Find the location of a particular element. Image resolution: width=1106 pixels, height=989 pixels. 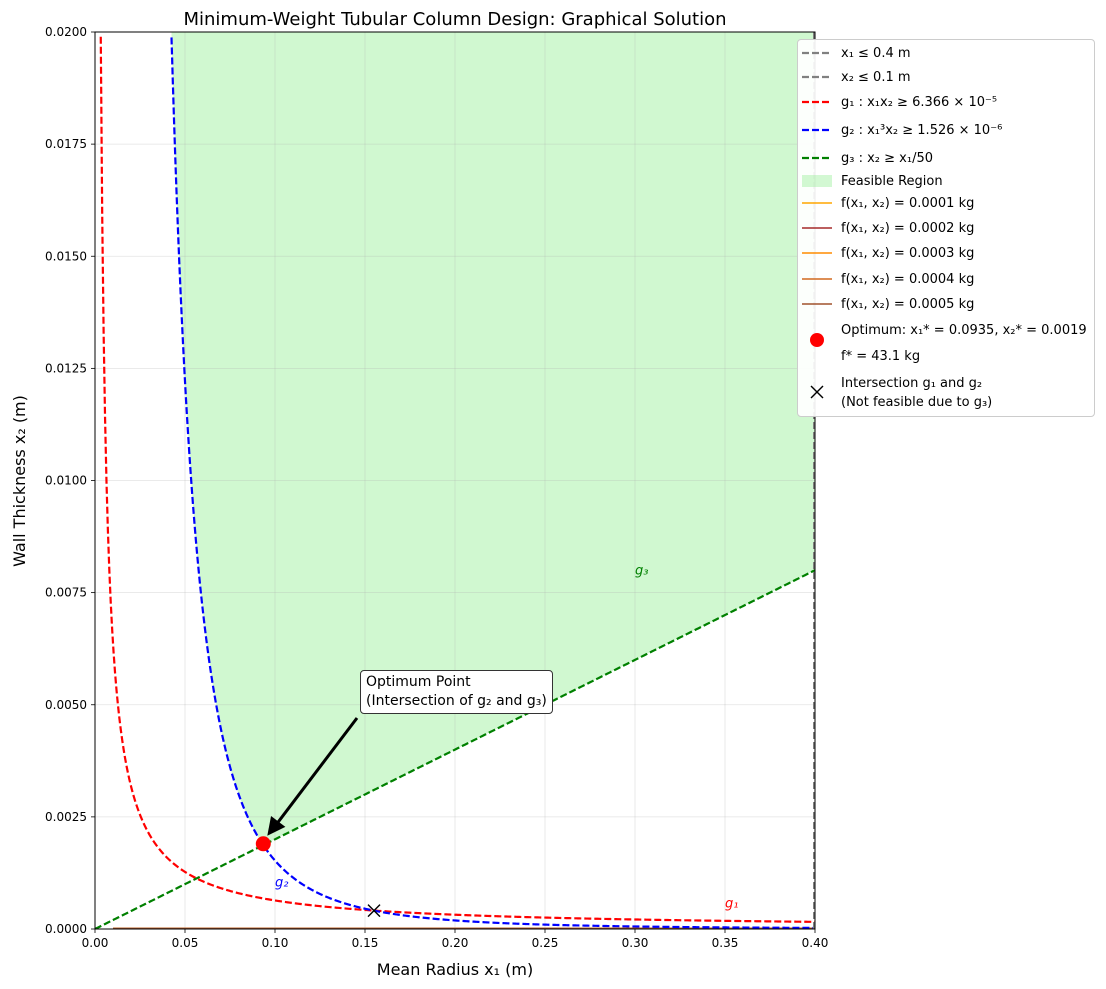

y-axis-label: Wall Thickness x₂ (m) is located at coordinates (19, 481).